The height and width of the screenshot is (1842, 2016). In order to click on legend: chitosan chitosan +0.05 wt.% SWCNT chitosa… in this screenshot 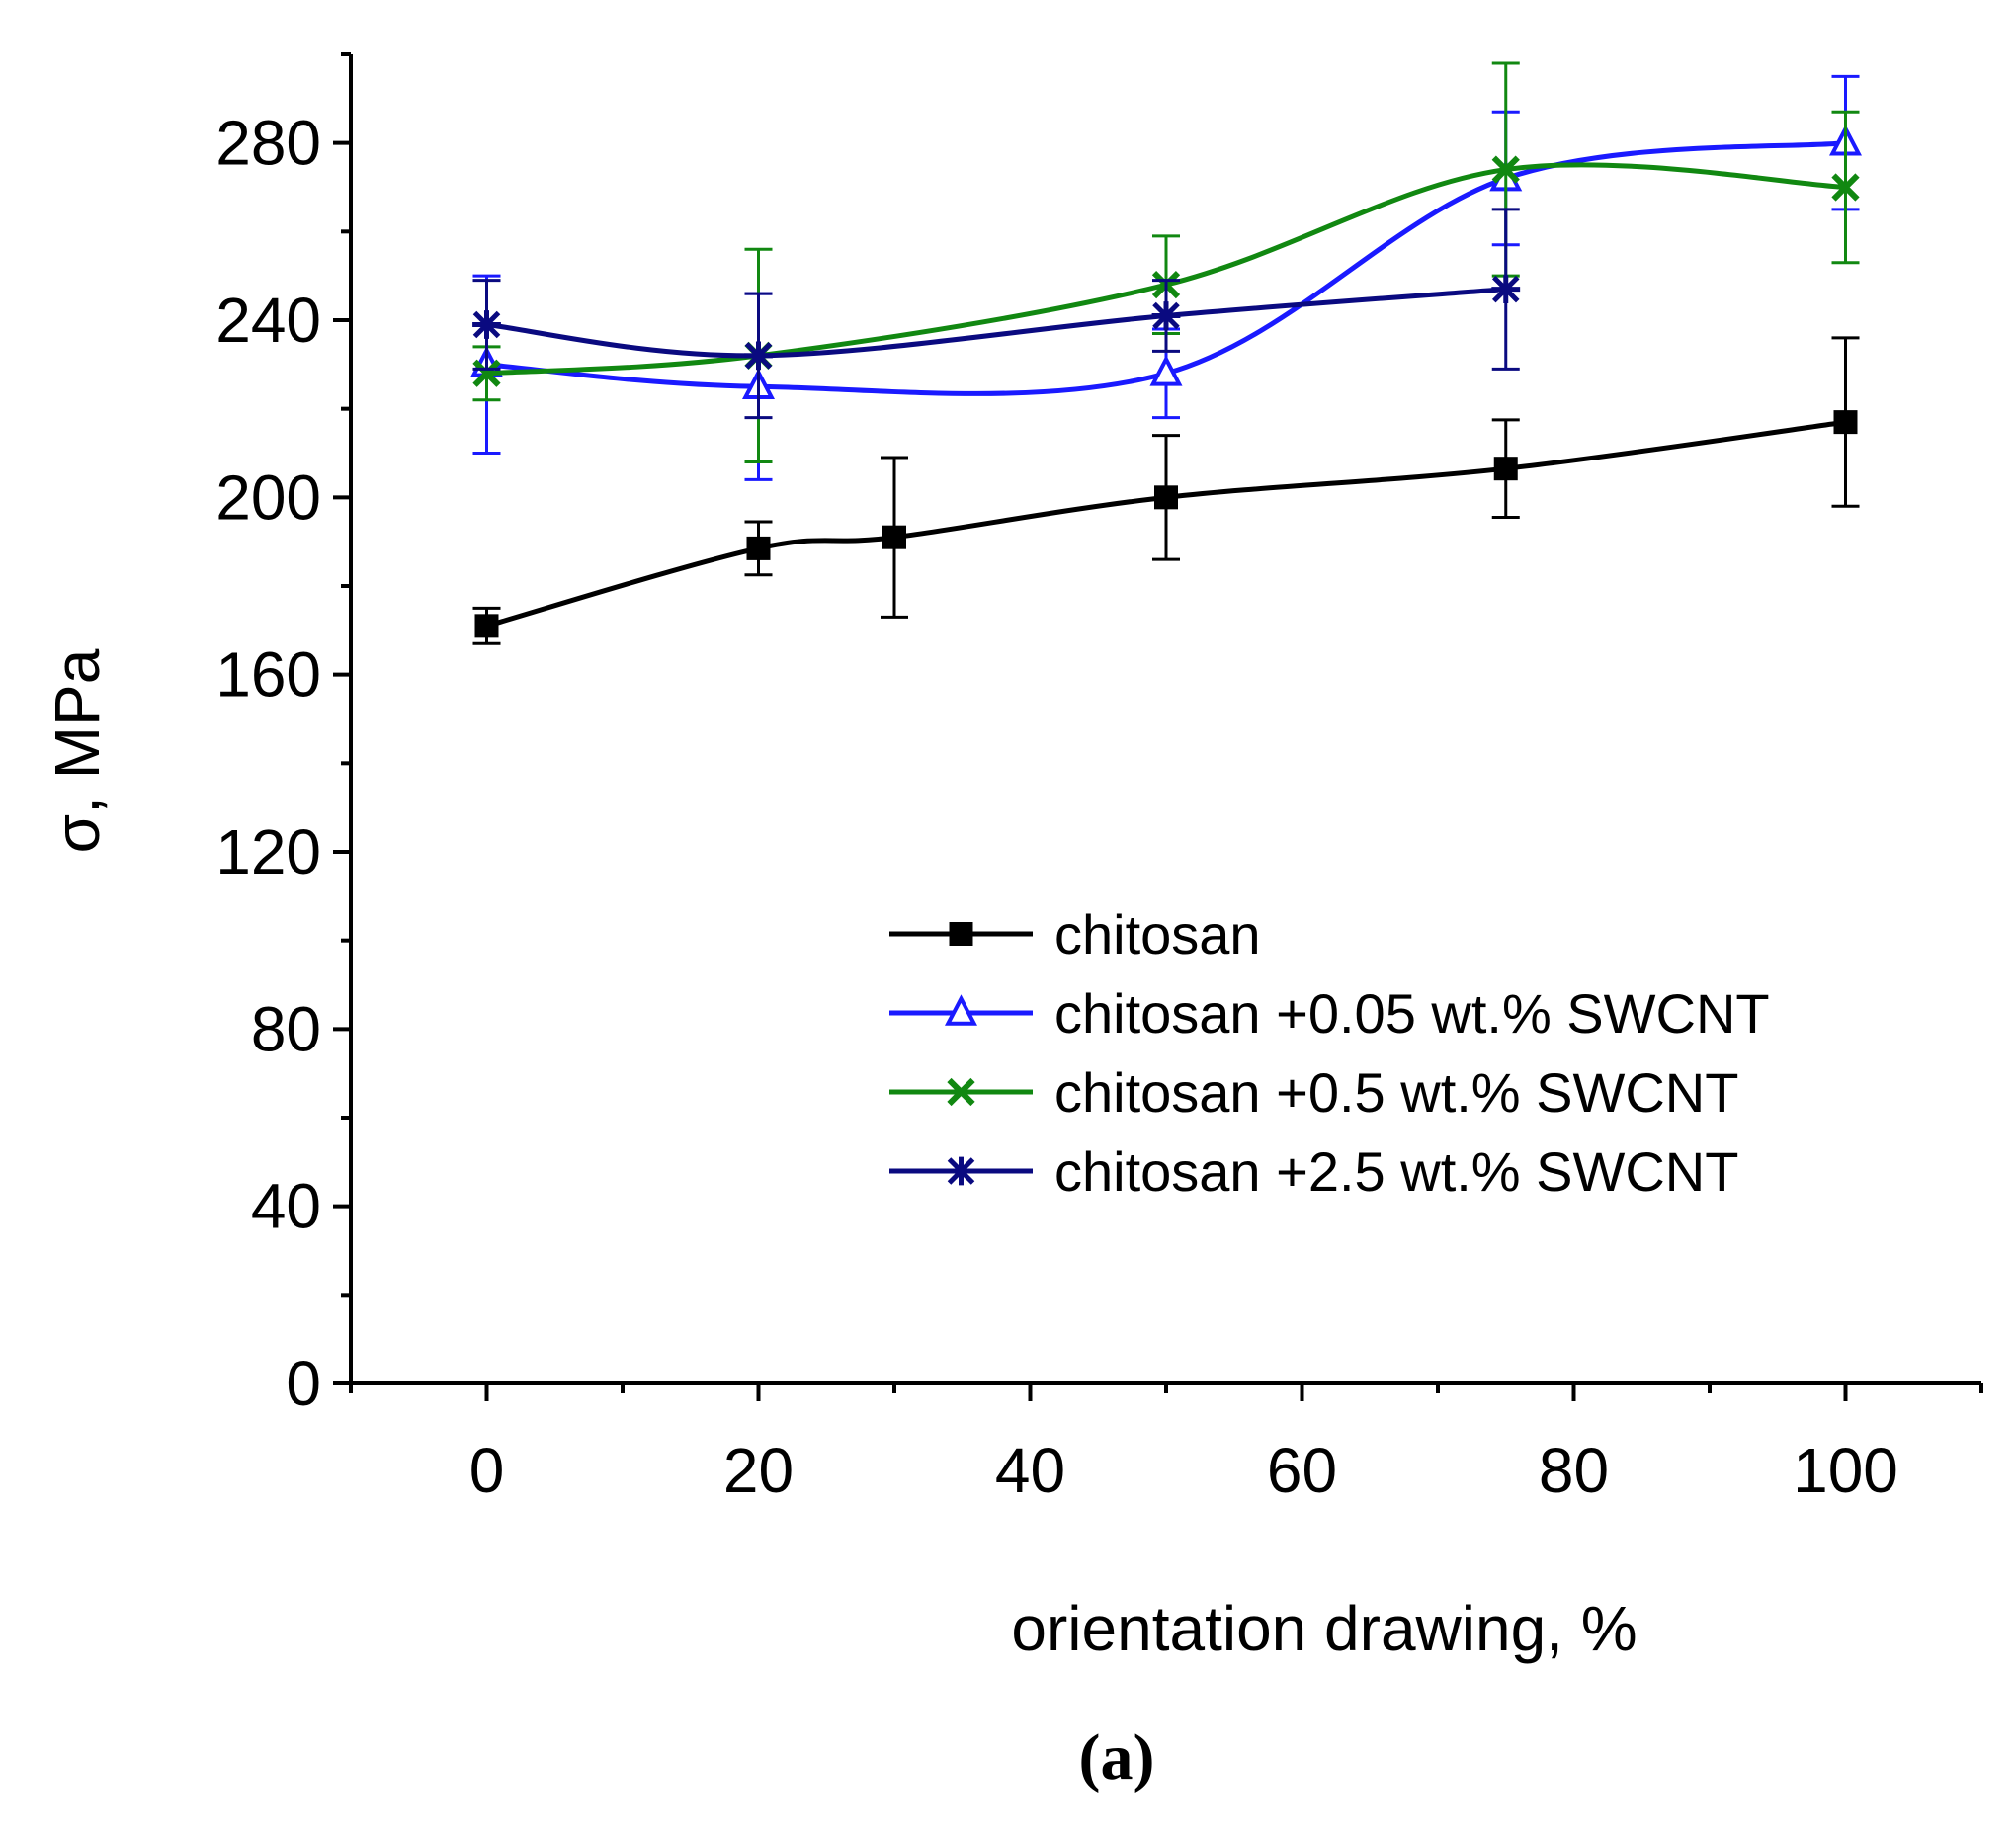, I will do `click(1329, 1053)`.